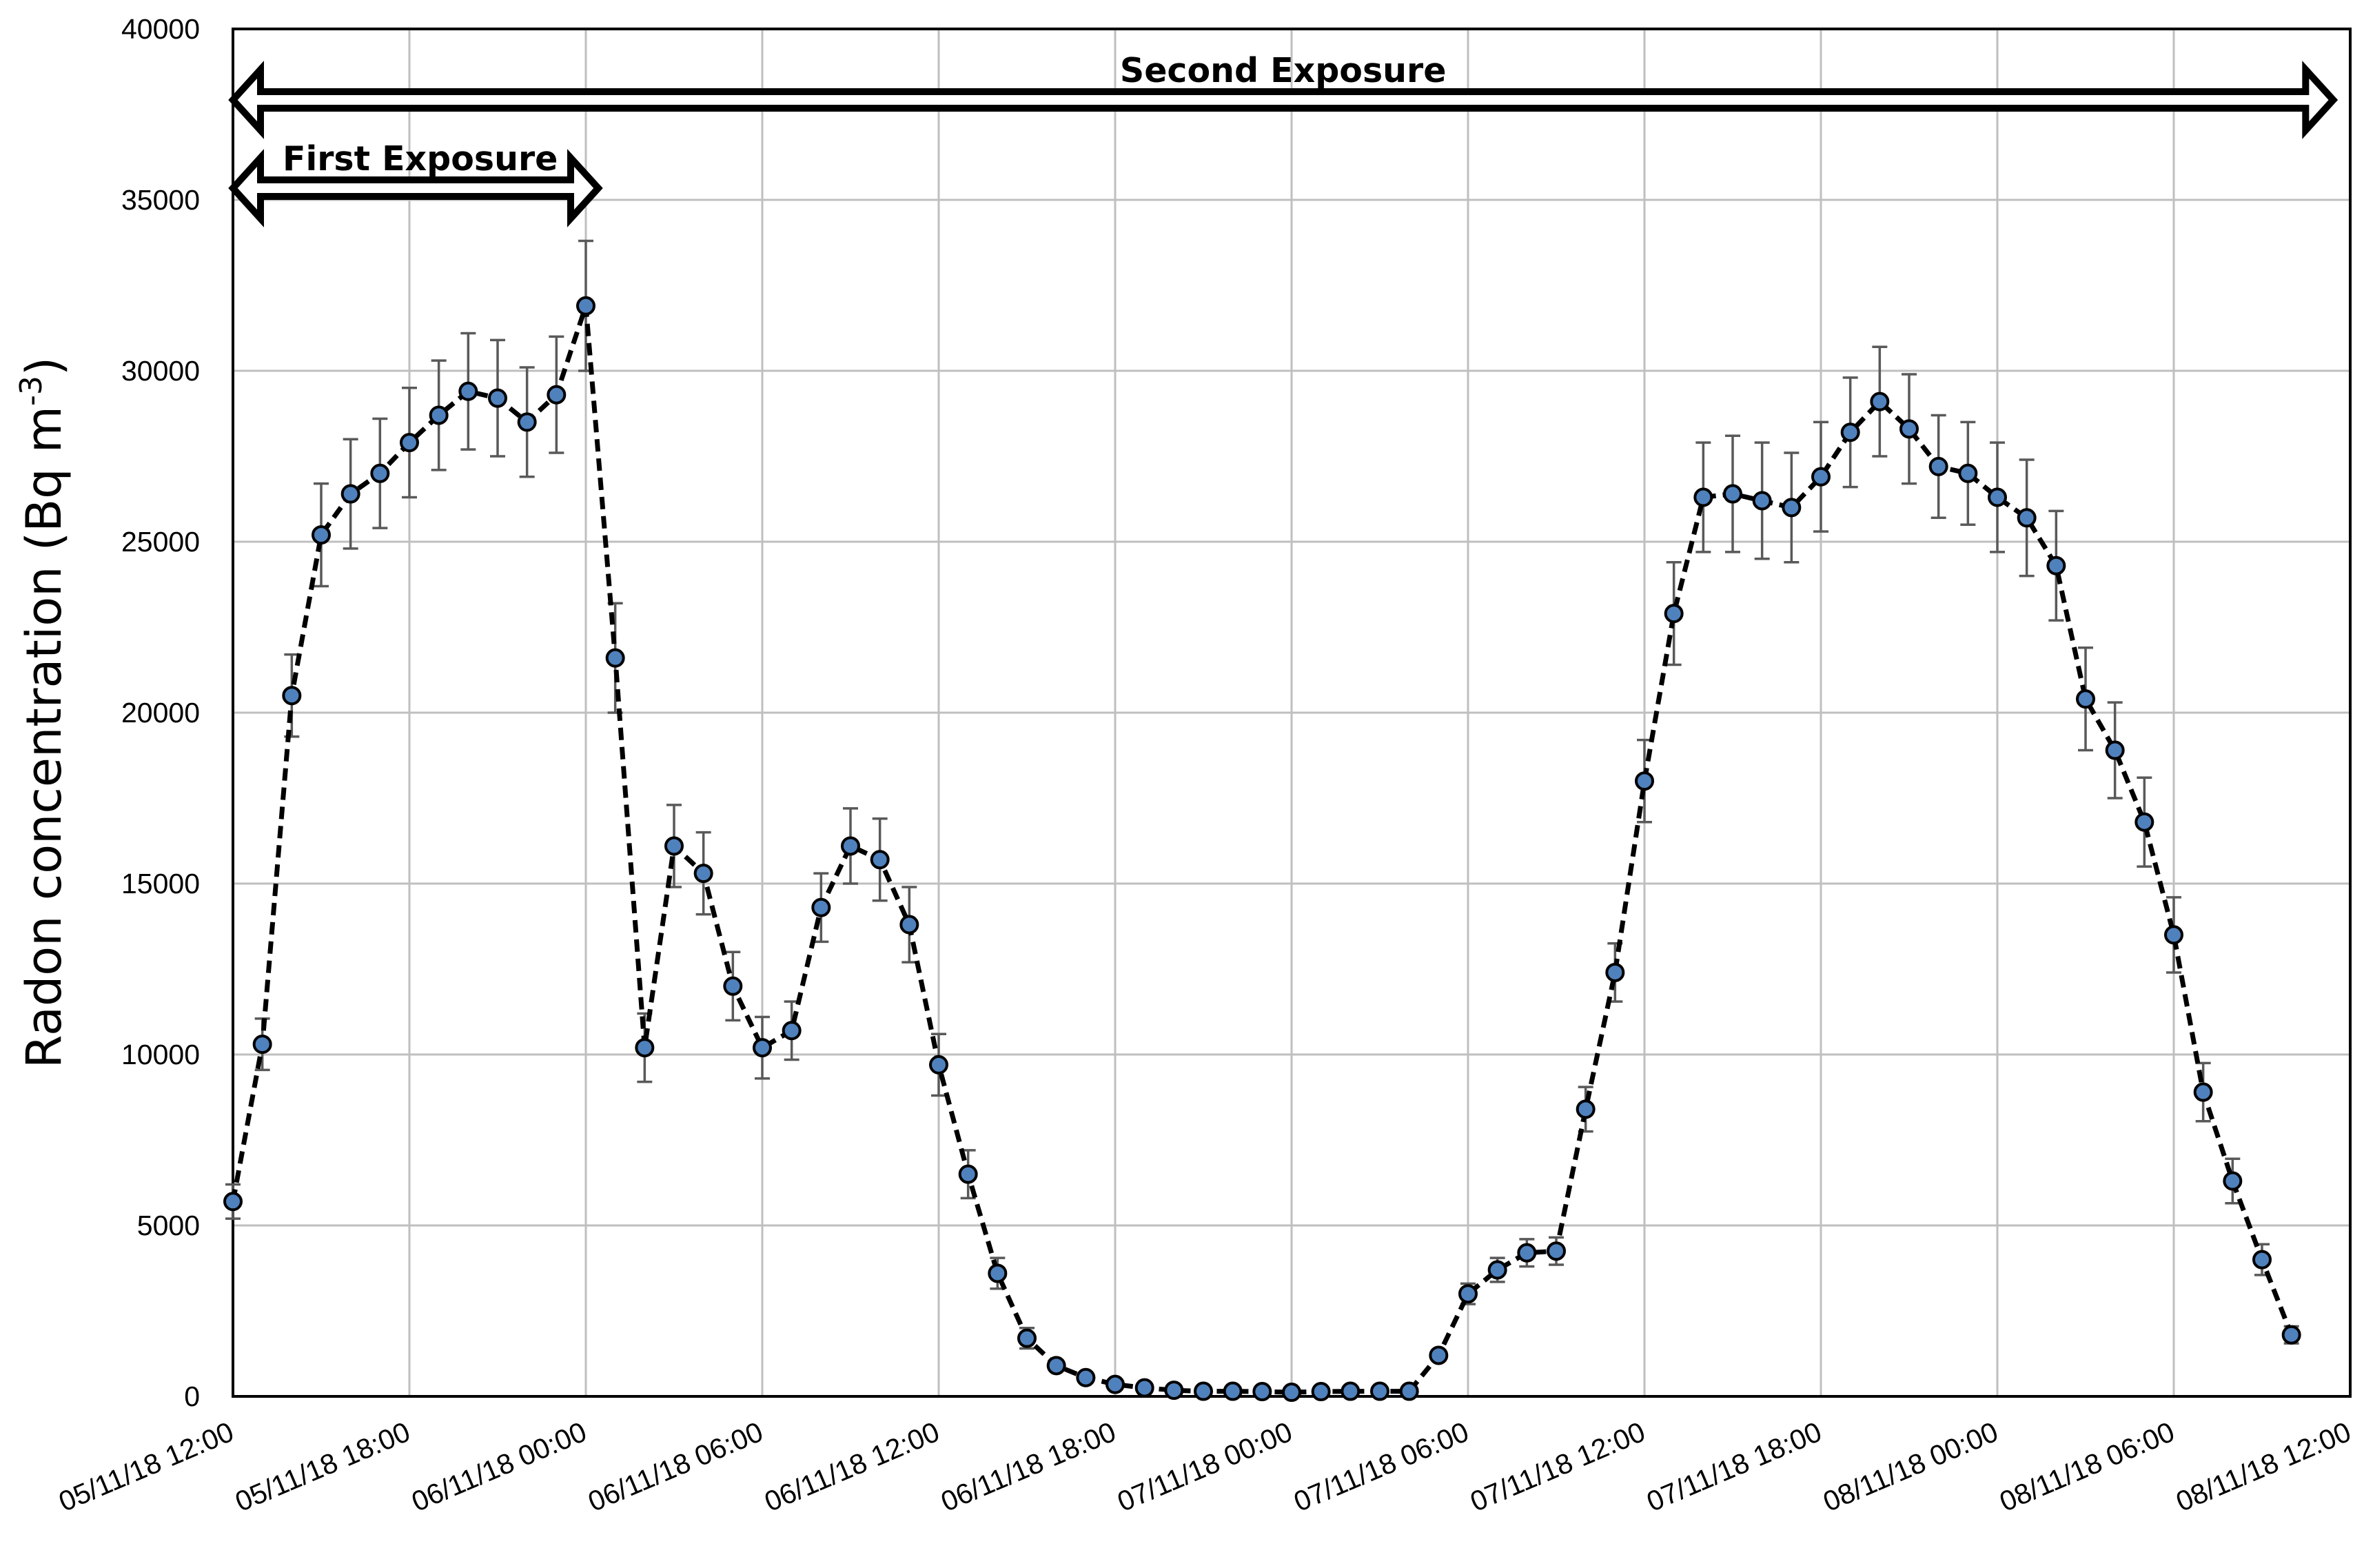 This screenshot has width=2364, height=1568. What do you see at coordinates (852, 1467) in the screenshot?
I see `x-tick-label: 06/11/18 12:00` at bounding box center [852, 1467].